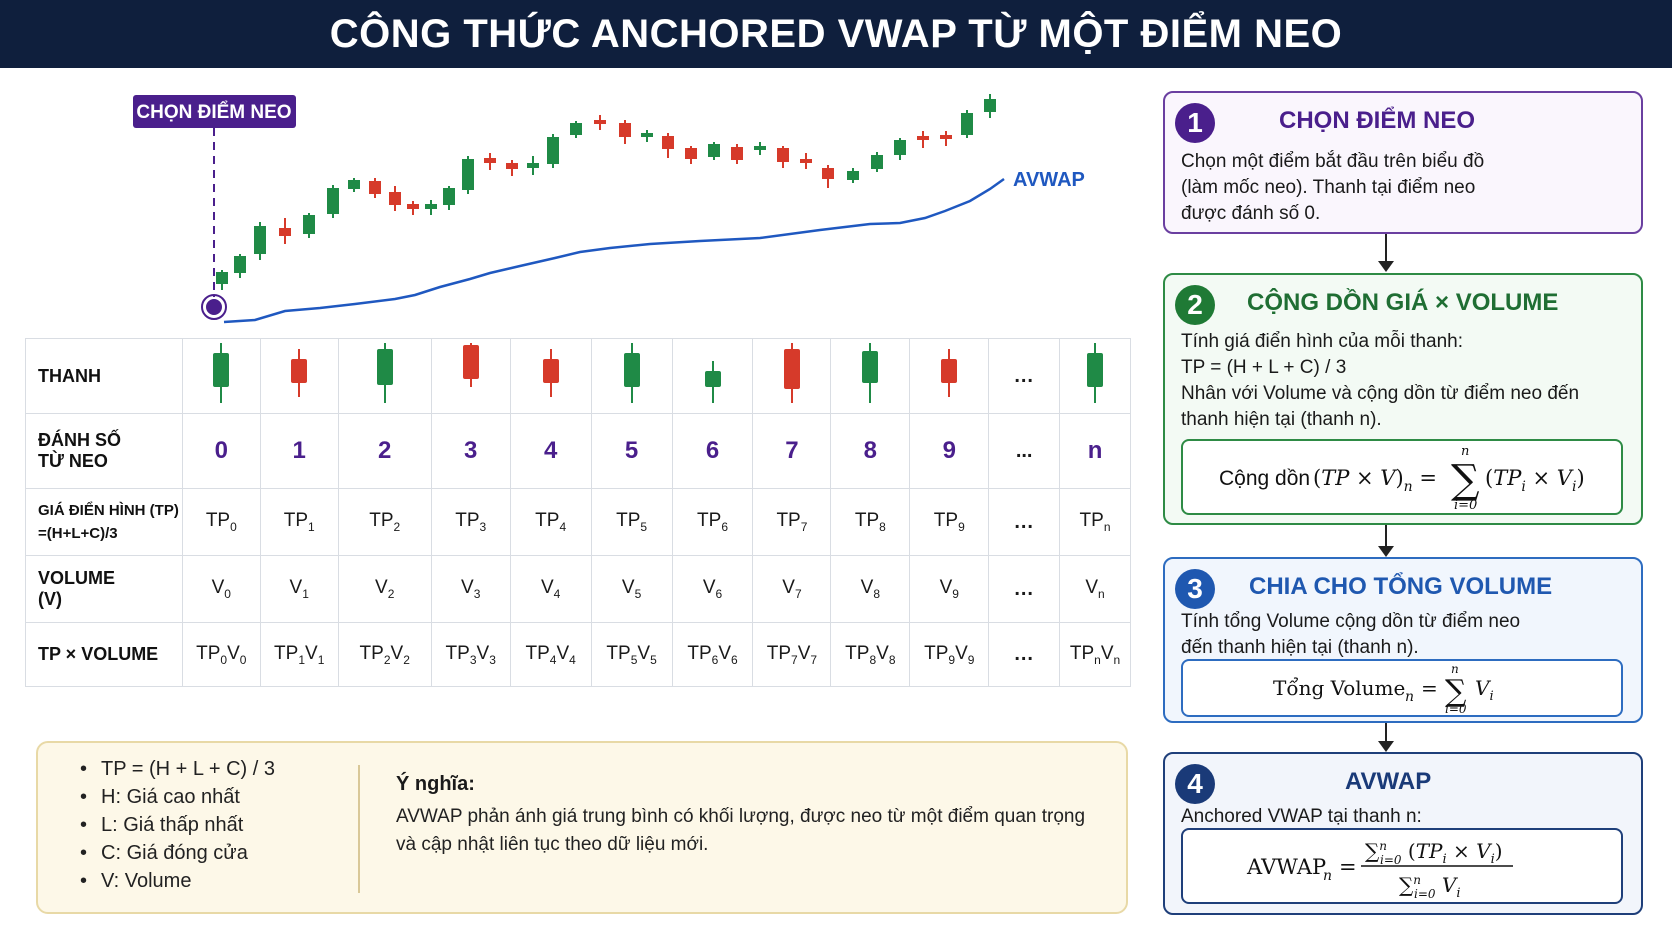 This screenshot has height=941, width=1672. What do you see at coordinates (435, 784) in the screenshot?
I see `meaning-title: Ý nghĩa:` at bounding box center [435, 784].